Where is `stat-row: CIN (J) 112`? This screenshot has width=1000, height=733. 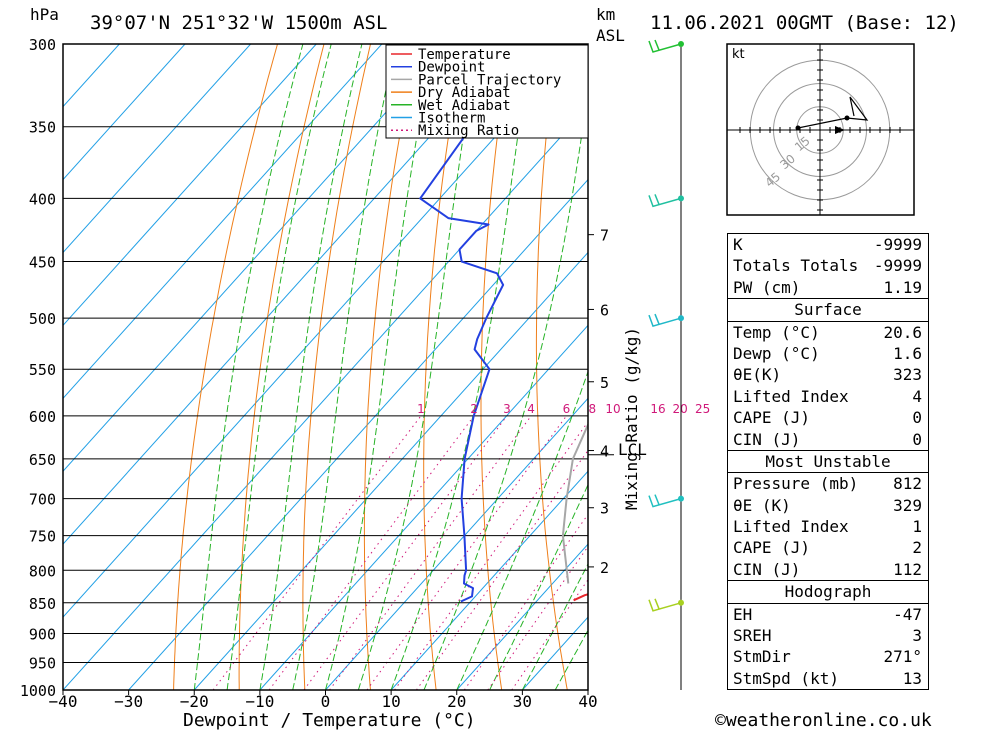
stat-row: CIN (J) 112 is located at coordinates (828, 569).